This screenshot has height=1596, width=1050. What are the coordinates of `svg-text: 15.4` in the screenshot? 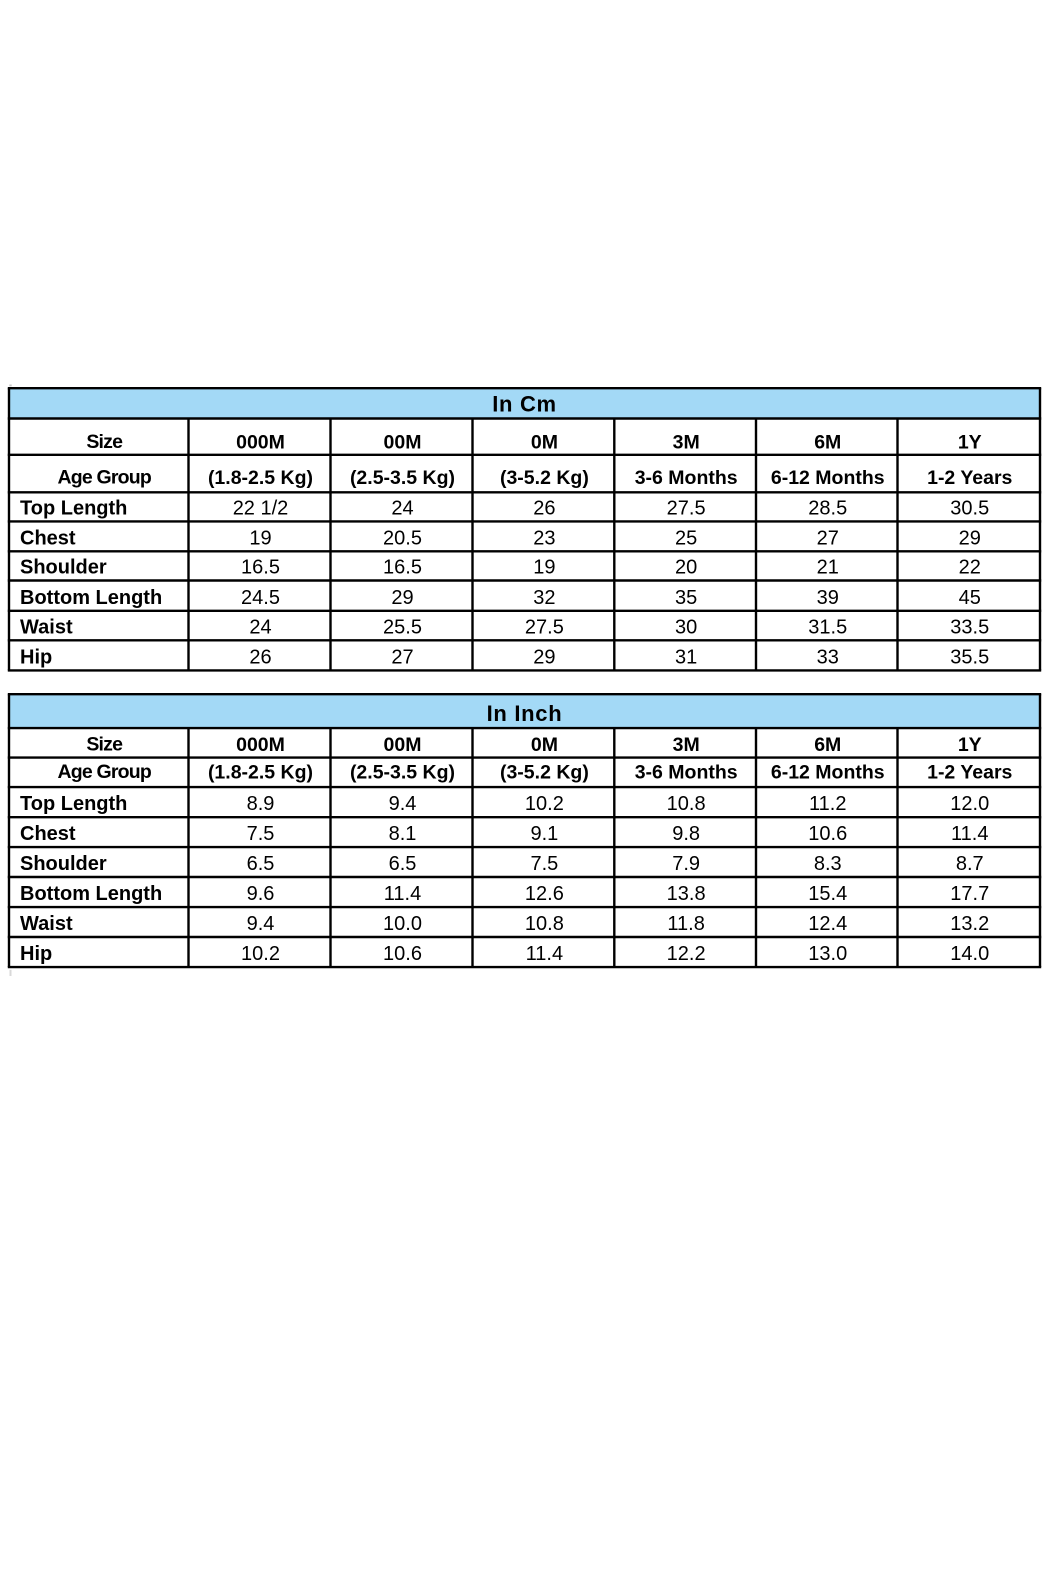 It's located at (827, 894).